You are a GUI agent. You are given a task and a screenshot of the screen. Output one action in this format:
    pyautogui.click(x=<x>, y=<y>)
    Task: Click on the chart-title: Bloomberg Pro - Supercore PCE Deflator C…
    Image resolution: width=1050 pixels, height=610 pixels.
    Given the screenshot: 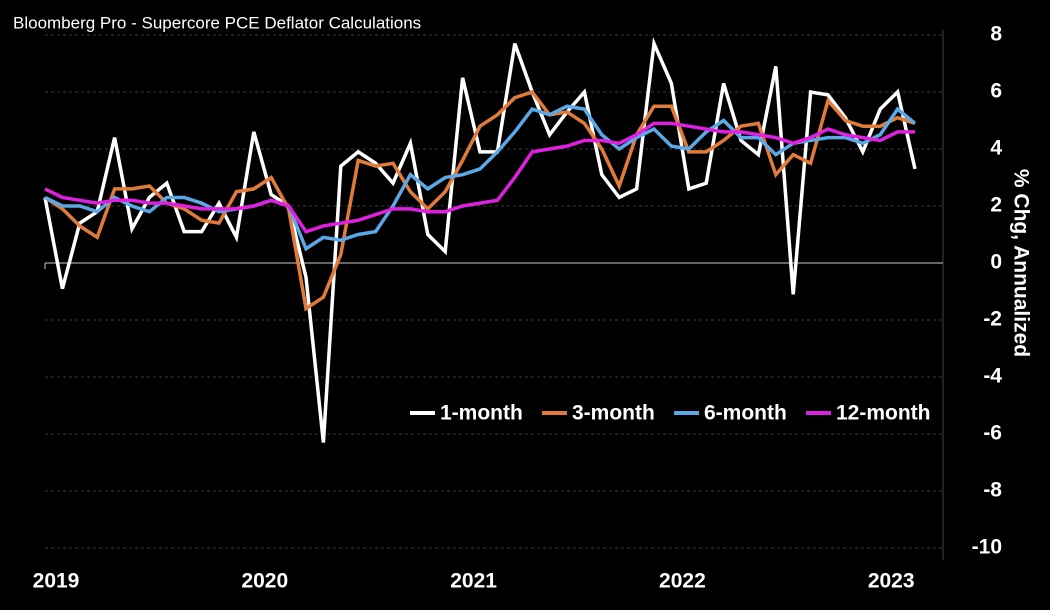 What is the action you would take?
    pyautogui.click(x=217, y=22)
    